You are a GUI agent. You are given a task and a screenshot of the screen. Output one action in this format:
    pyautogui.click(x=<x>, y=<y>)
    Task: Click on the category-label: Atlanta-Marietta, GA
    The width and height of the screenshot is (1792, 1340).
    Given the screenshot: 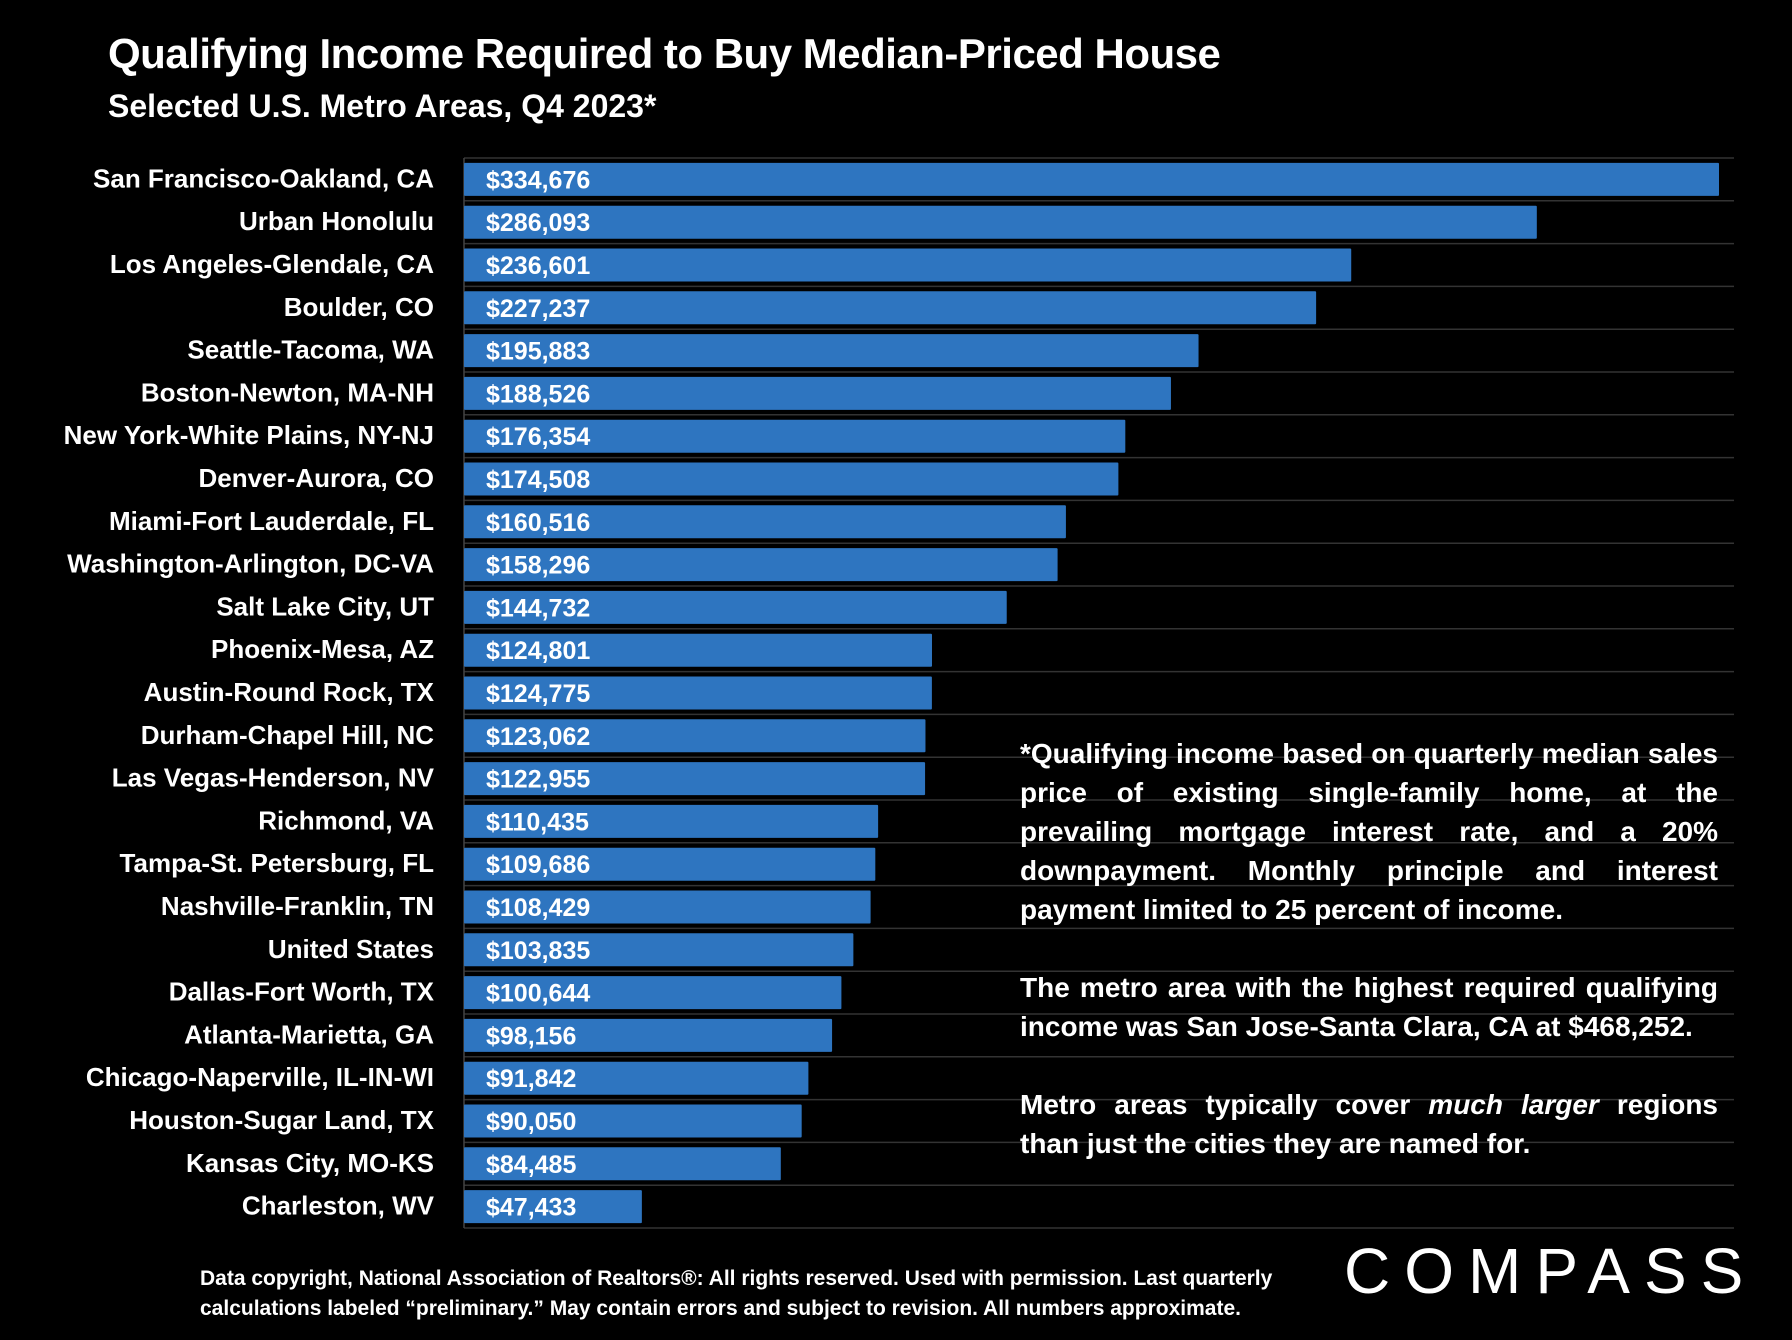 What is the action you would take?
    pyautogui.click(x=309, y=1034)
    